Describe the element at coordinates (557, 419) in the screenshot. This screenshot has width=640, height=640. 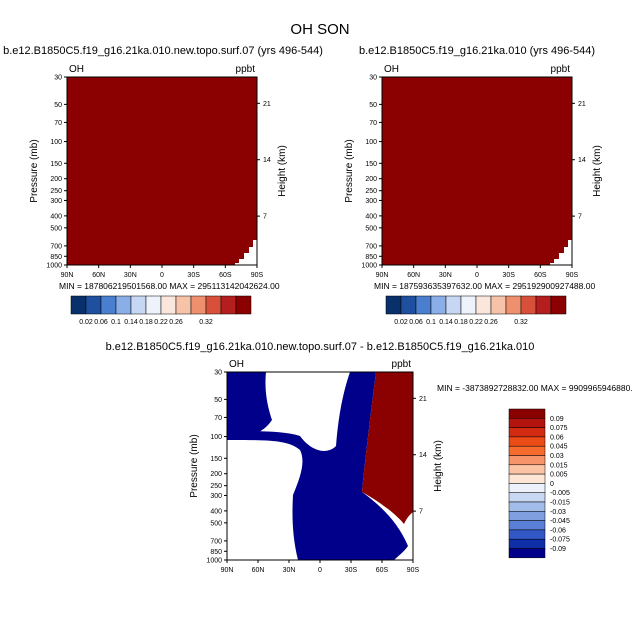
I see `colorbar-label: 0.09` at that location.